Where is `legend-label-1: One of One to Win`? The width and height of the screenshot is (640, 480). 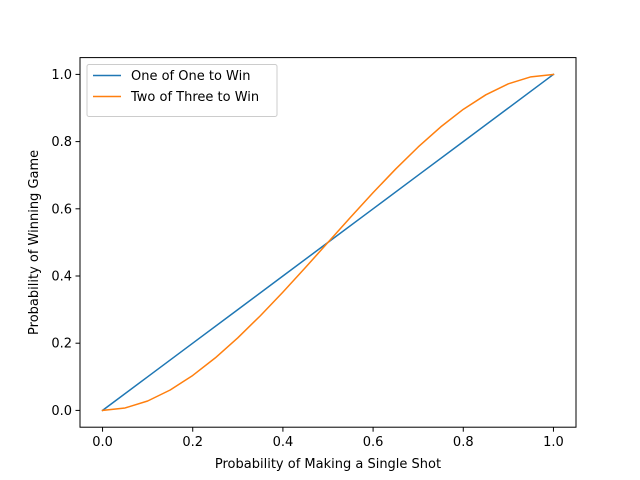 legend-label-1: One of One to Win is located at coordinates (190, 76).